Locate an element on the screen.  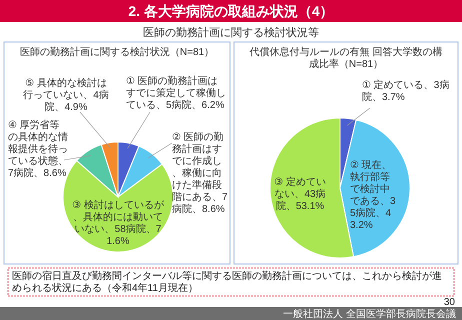
slice-label: ③ 定めていない、43病院、53.1% is located at coordinates (300, 194).